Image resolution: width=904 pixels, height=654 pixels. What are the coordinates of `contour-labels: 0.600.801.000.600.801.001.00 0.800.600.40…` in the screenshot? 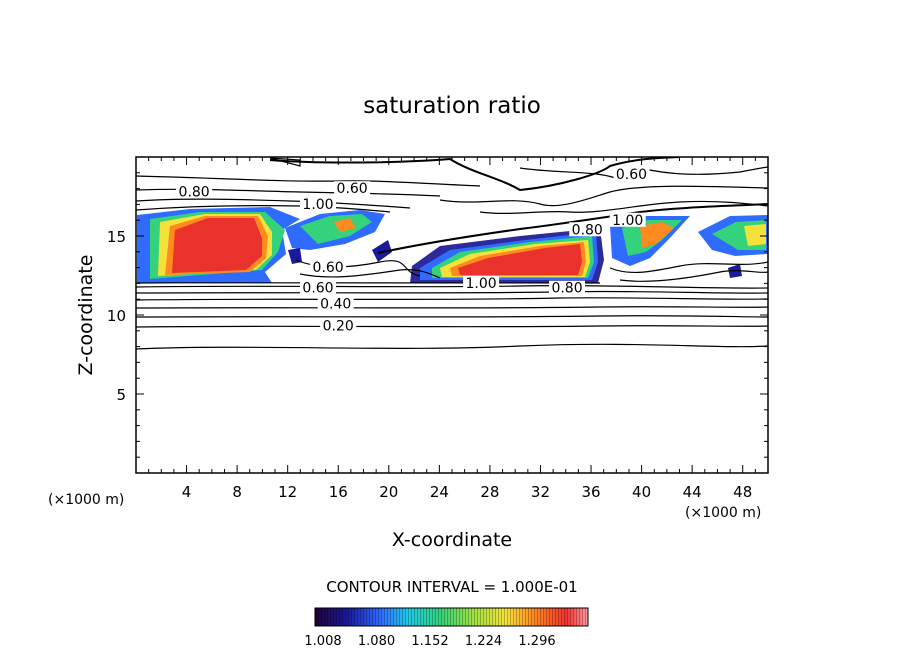 It's located at (413, 250).